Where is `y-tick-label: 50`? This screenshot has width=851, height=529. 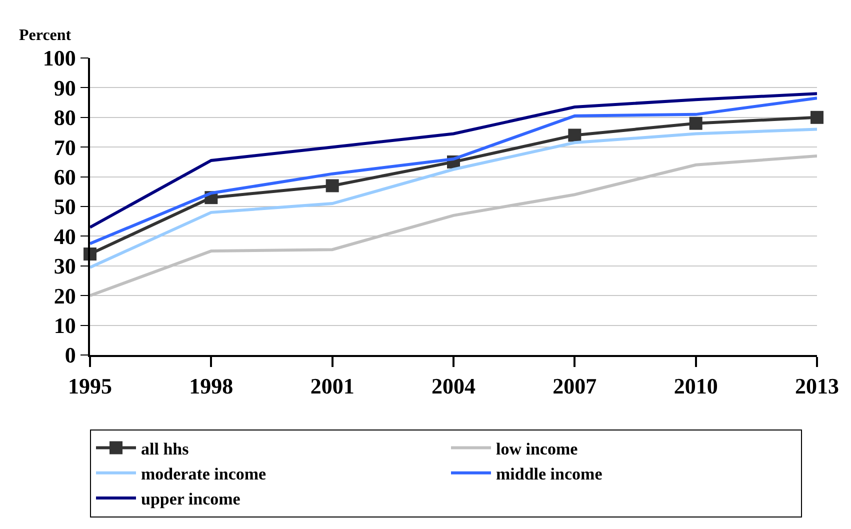 y-tick-label: 50 is located at coordinates (65, 207).